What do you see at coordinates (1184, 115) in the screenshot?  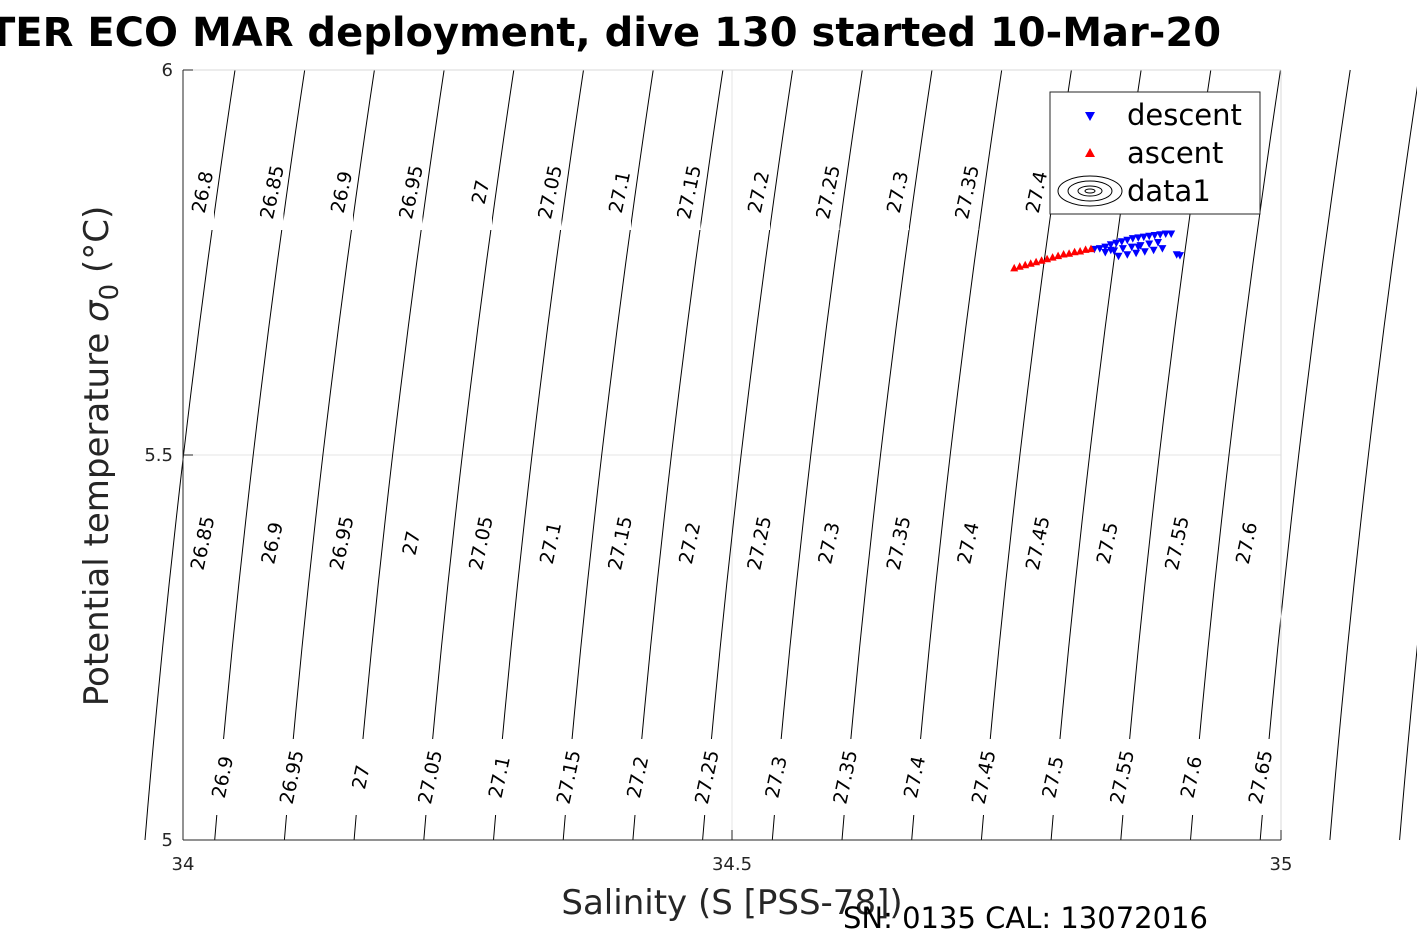 I see `legend-descent-label: descent` at bounding box center [1184, 115].